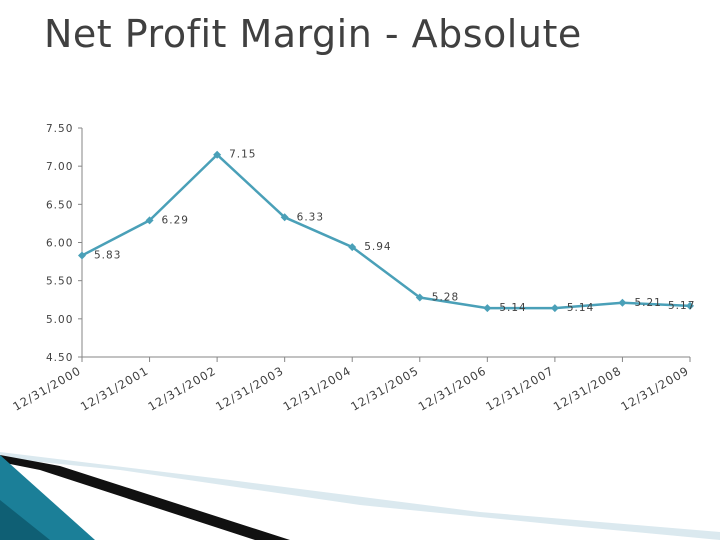 The width and height of the screenshot is (720, 540). I want to click on data-label: 5.83, so click(107, 255).